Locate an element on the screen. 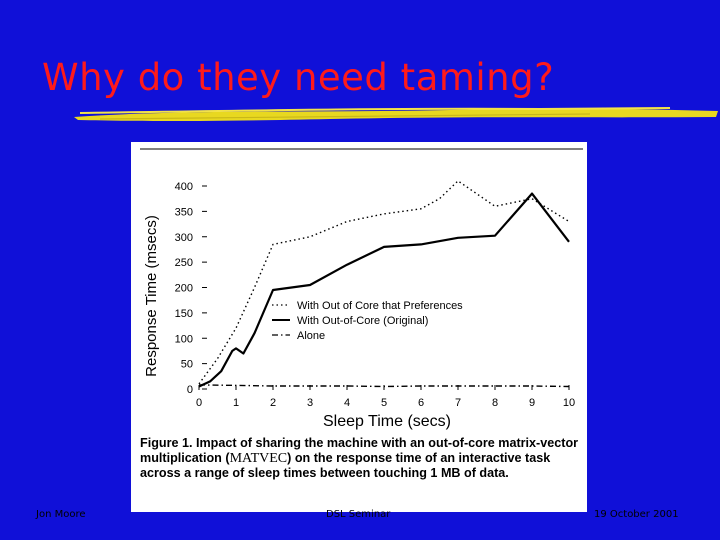 Image resolution: width=720 pixels, height=540 pixels. y-tick-label: 250 is located at coordinates (184, 263).